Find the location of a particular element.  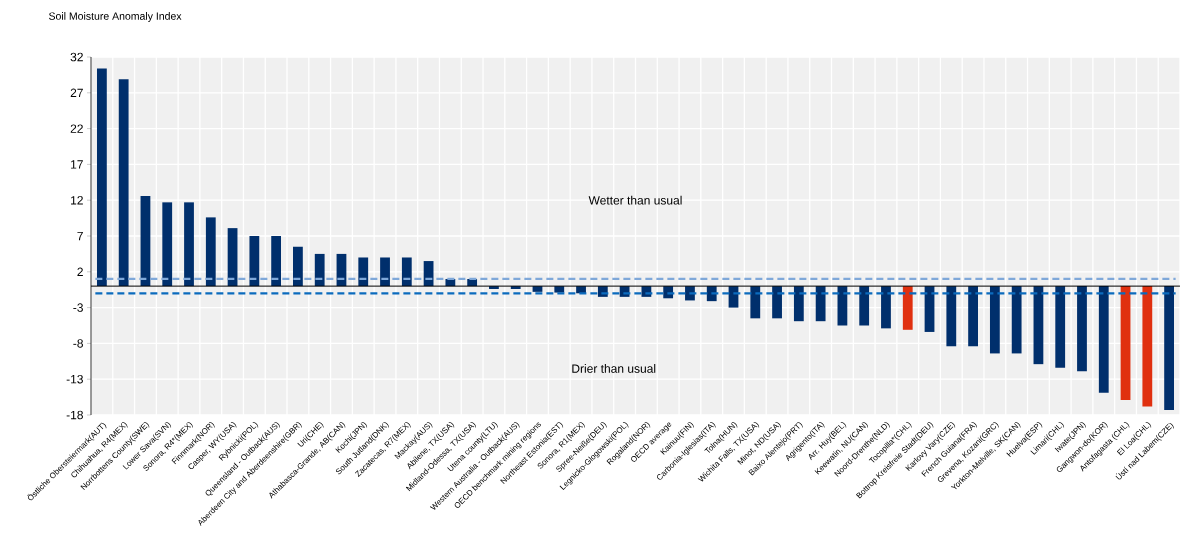

y-tick-label: -13 is located at coordinates (74, 379).